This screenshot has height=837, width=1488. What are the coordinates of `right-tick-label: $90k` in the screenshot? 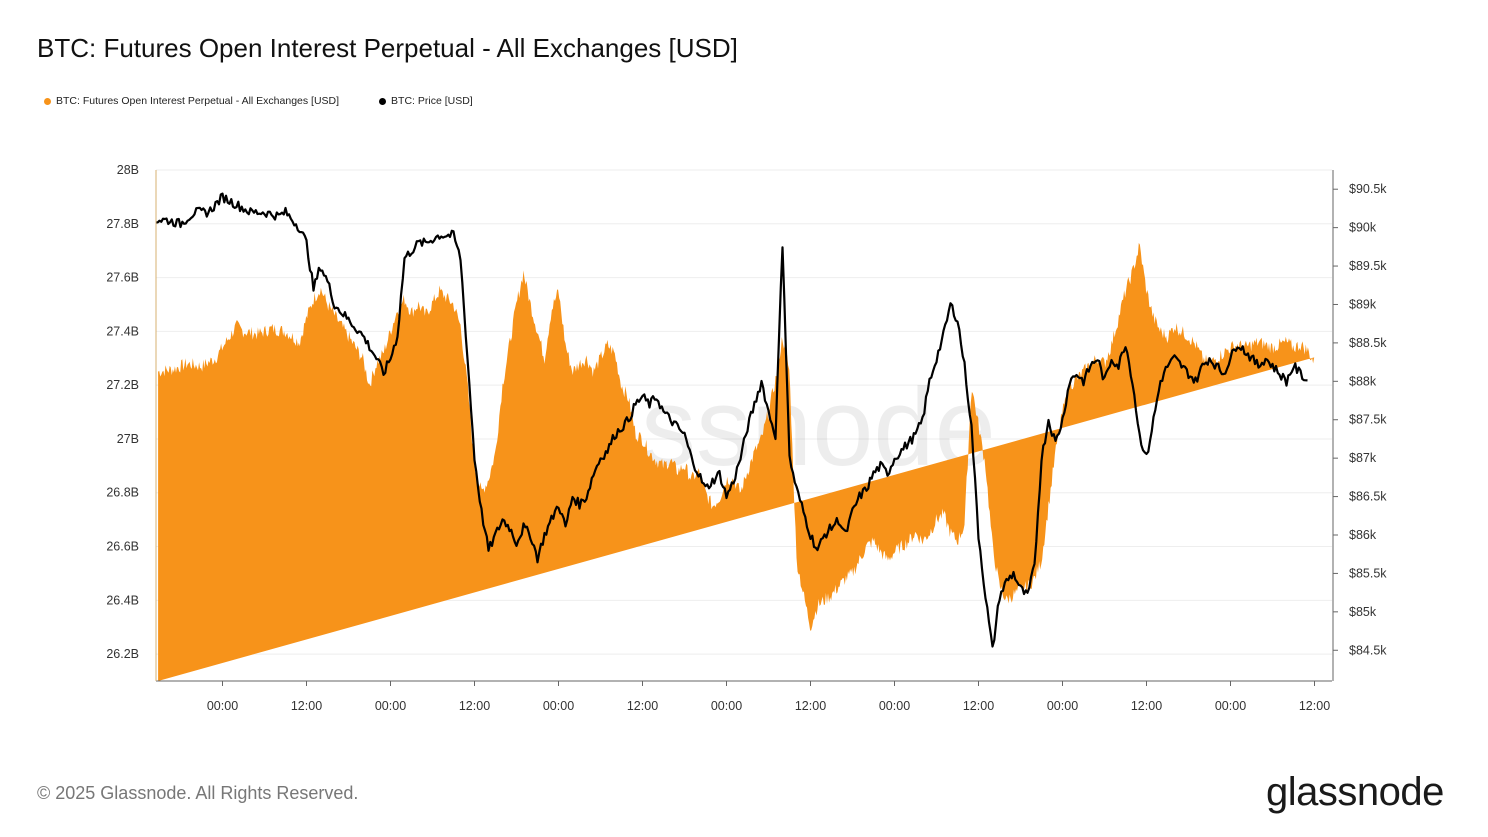 It's located at (1363, 228).